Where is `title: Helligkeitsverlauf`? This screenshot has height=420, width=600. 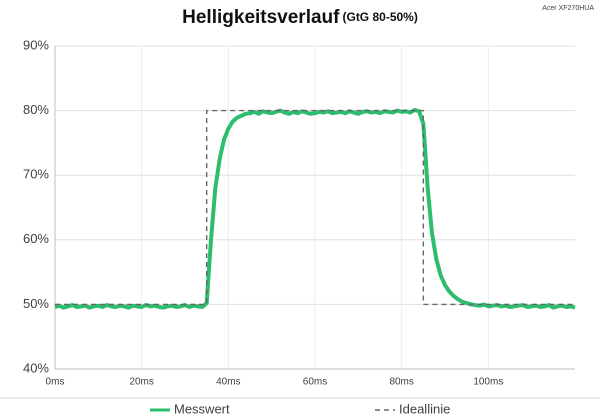
title: Helligkeitsverlauf is located at coordinates (261, 17).